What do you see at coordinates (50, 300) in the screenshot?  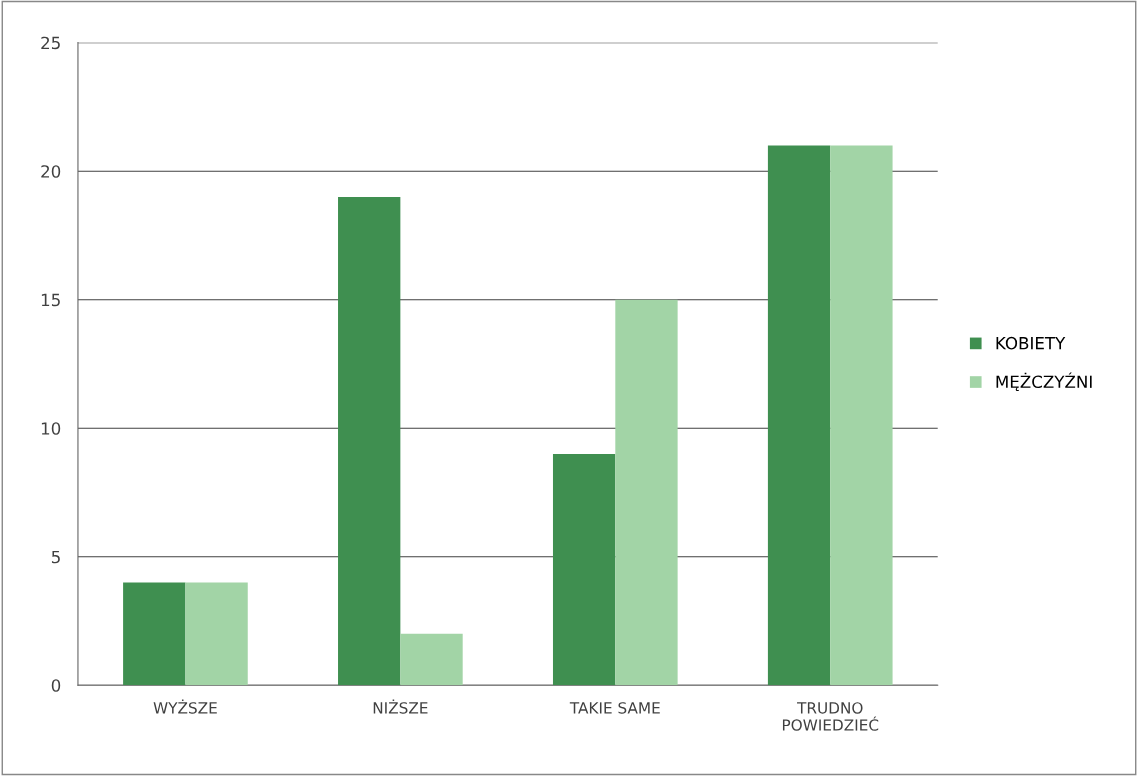 I see `y-tick-label: 15` at bounding box center [50, 300].